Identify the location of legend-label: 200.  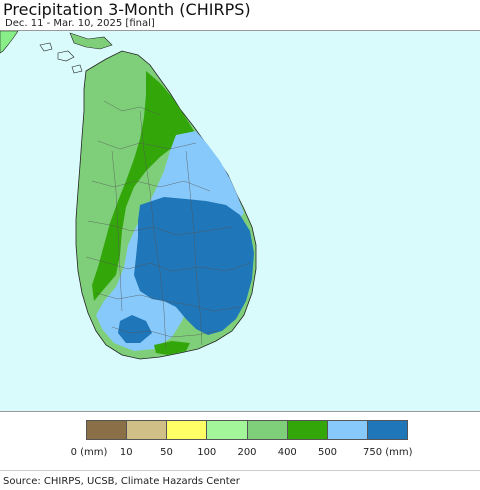
(247, 452).